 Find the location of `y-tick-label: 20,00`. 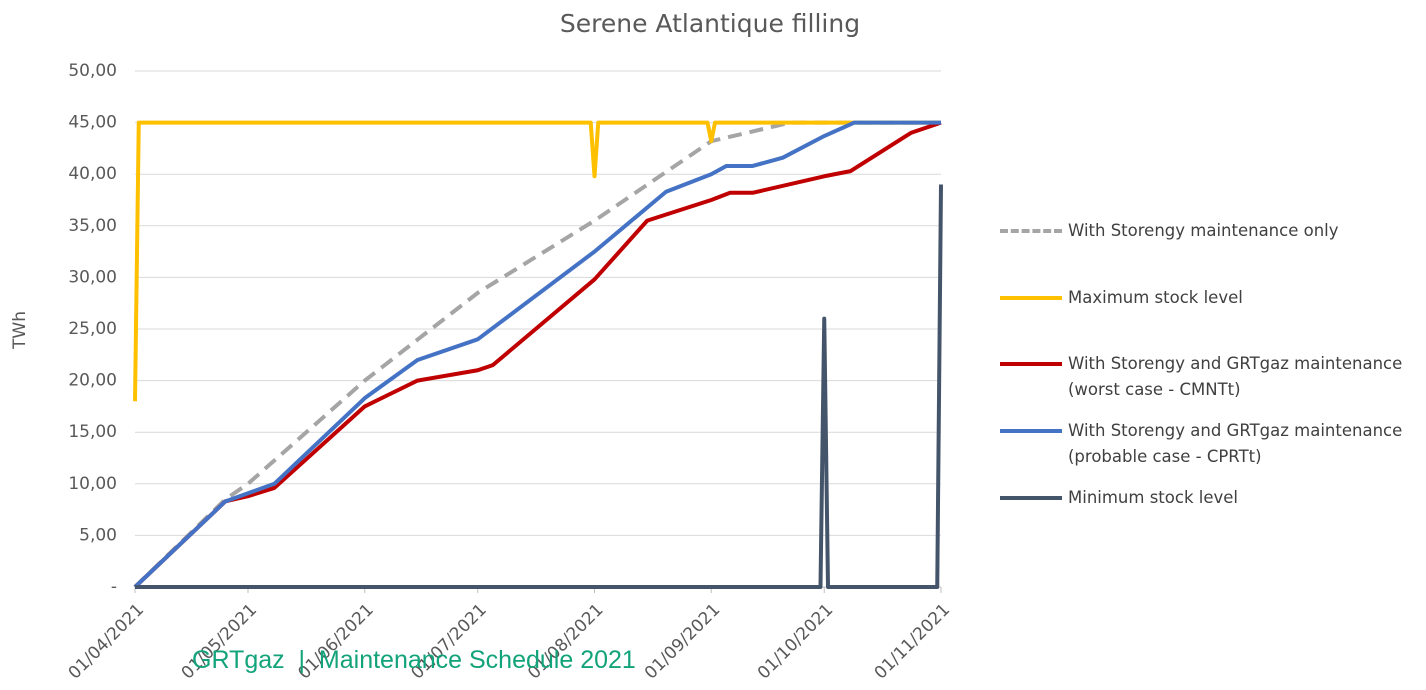

y-tick-label: 20,00 is located at coordinates (92, 381).